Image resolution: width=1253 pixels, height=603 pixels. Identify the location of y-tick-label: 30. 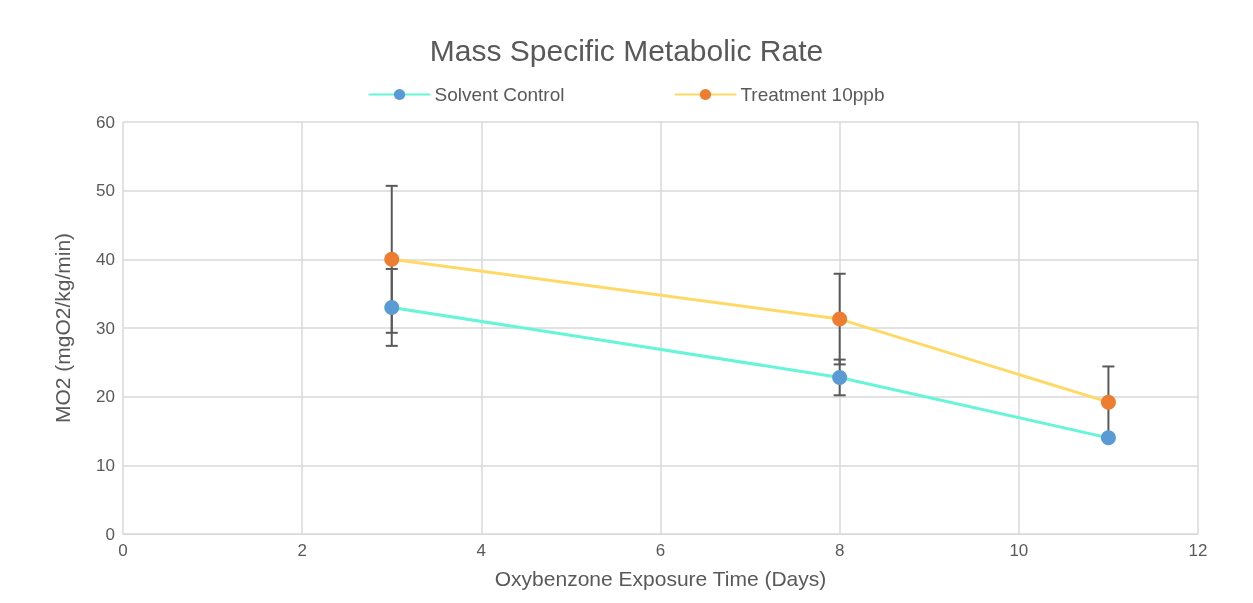
(105, 328).